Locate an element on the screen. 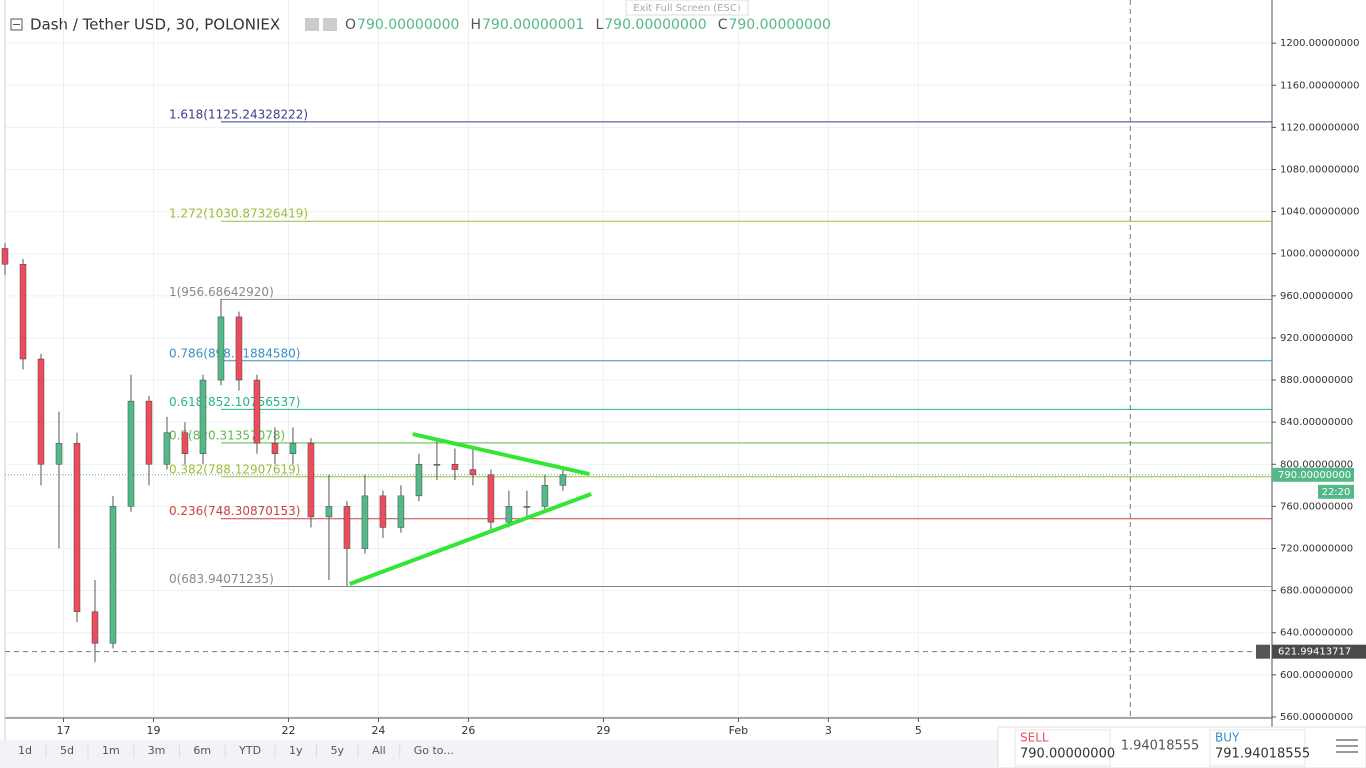 This screenshot has width=1366, height=768. x-tick-label: Feb is located at coordinates (738, 730).